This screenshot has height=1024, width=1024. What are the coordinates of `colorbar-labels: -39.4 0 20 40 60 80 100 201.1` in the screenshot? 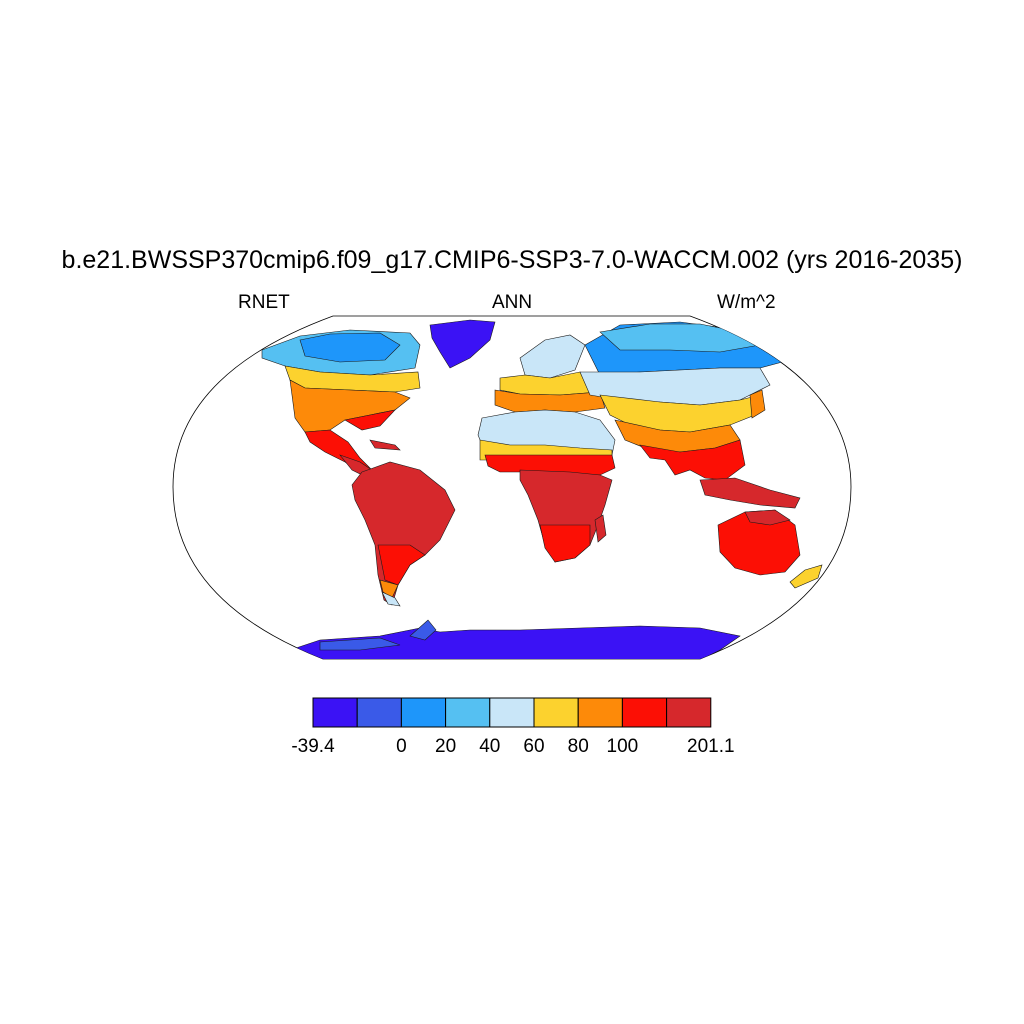 It's located at (512, 746).